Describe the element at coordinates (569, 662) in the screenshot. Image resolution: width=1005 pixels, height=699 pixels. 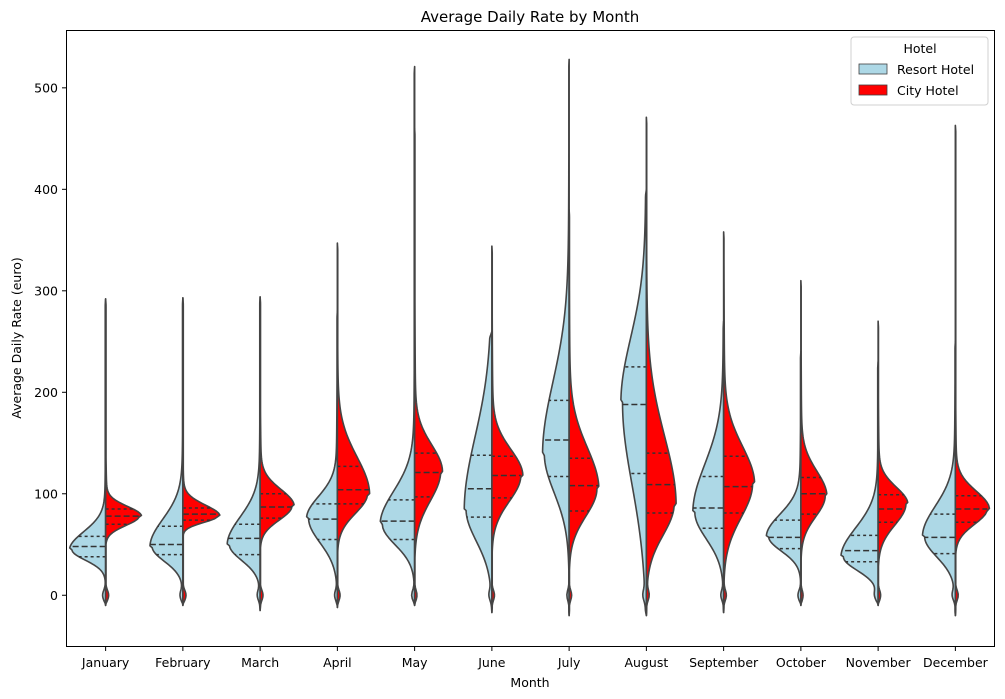
I see `x-tick-label: July` at that location.